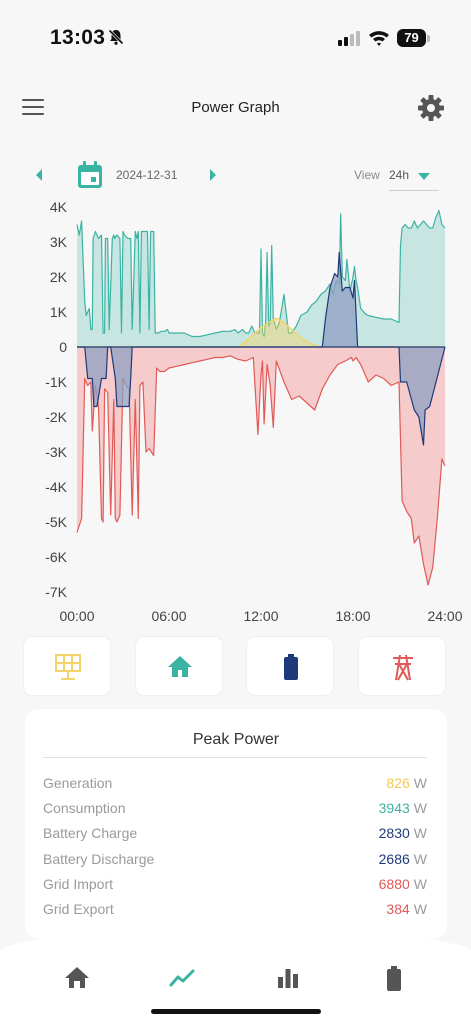 This screenshot has width=471, height=1024. Describe the element at coordinates (56, 487) in the screenshot. I see `y-tick-label: -4K` at that location.